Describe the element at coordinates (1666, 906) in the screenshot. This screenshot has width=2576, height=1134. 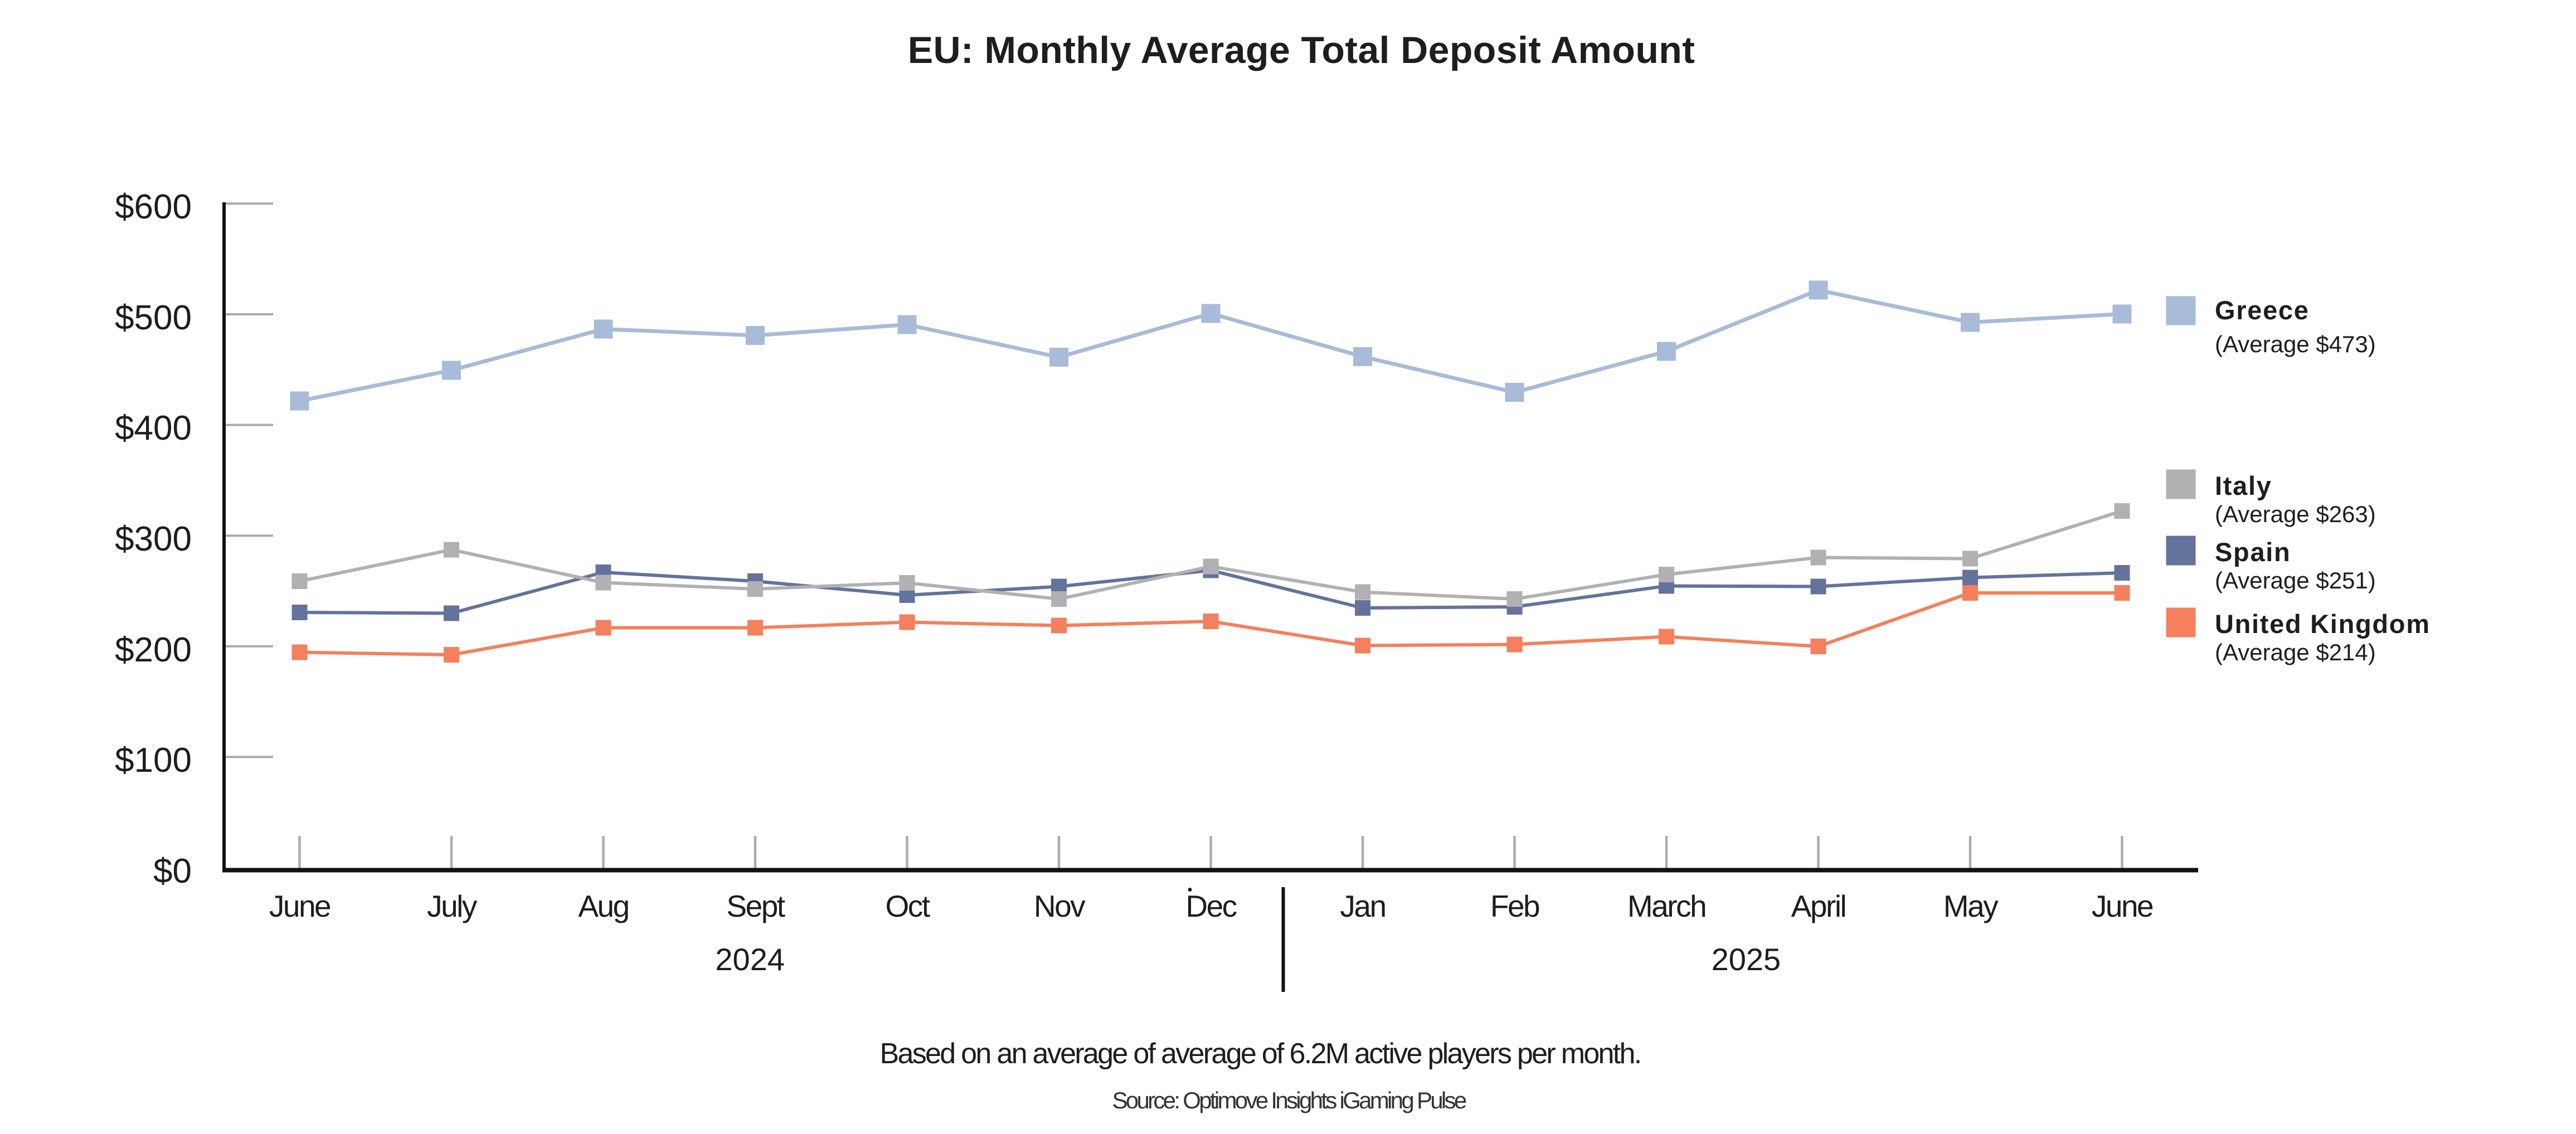
I see `svg-text: March` at that location.